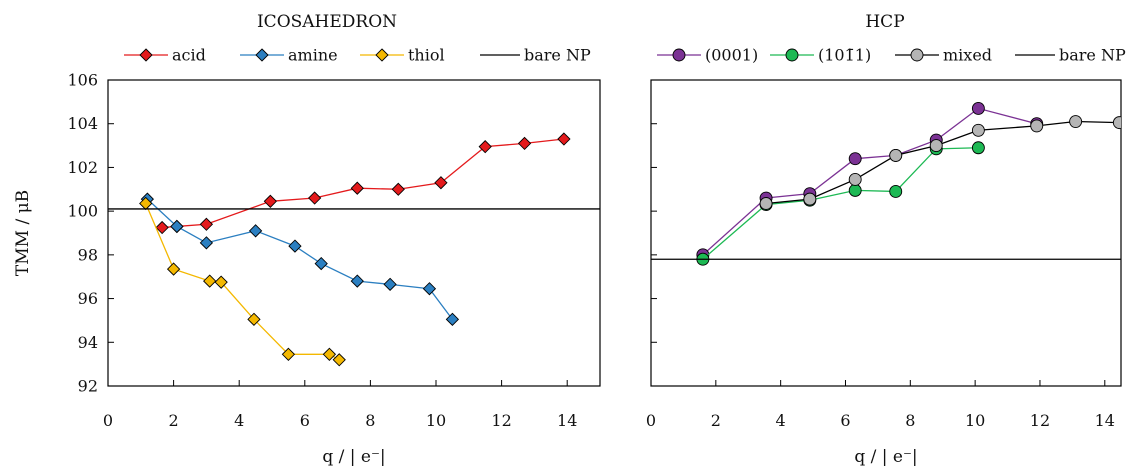 The height and width of the screenshot is (471, 1134). I want to click on legend-item-acid: acid, so click(165, 55).